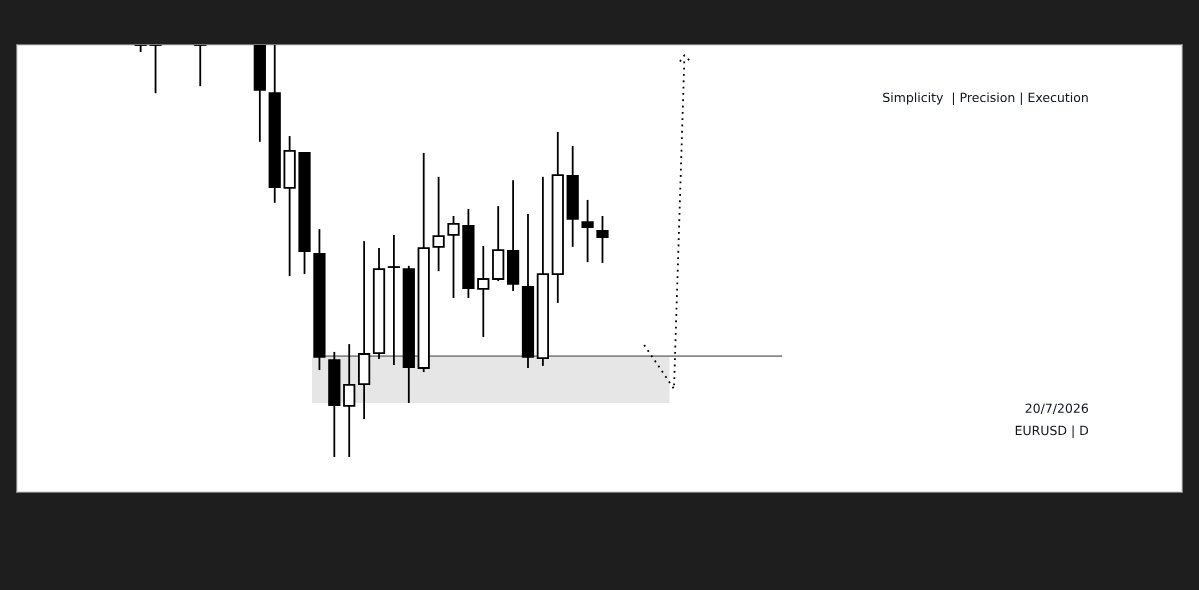  What do you see at coordinates (1057, 408) in the screenshot?
I see `text: 20/7/2026` at bounding box center [1057, 408].